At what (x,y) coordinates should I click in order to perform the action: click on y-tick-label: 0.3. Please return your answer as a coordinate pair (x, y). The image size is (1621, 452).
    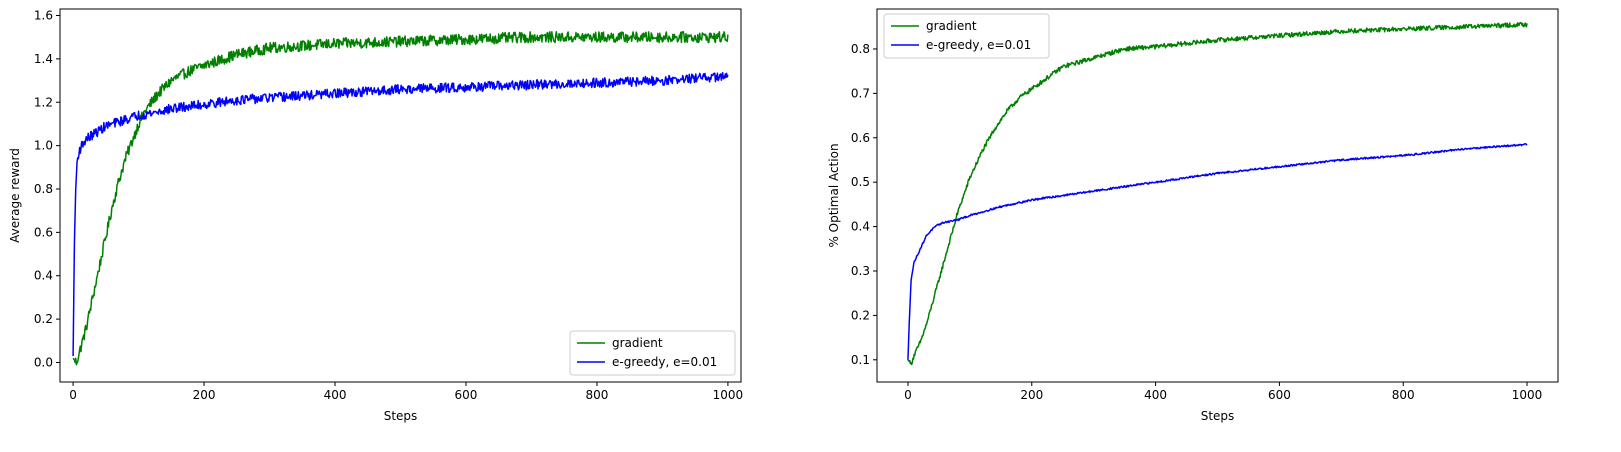
    Looking at the image, I should click on (860, 271).